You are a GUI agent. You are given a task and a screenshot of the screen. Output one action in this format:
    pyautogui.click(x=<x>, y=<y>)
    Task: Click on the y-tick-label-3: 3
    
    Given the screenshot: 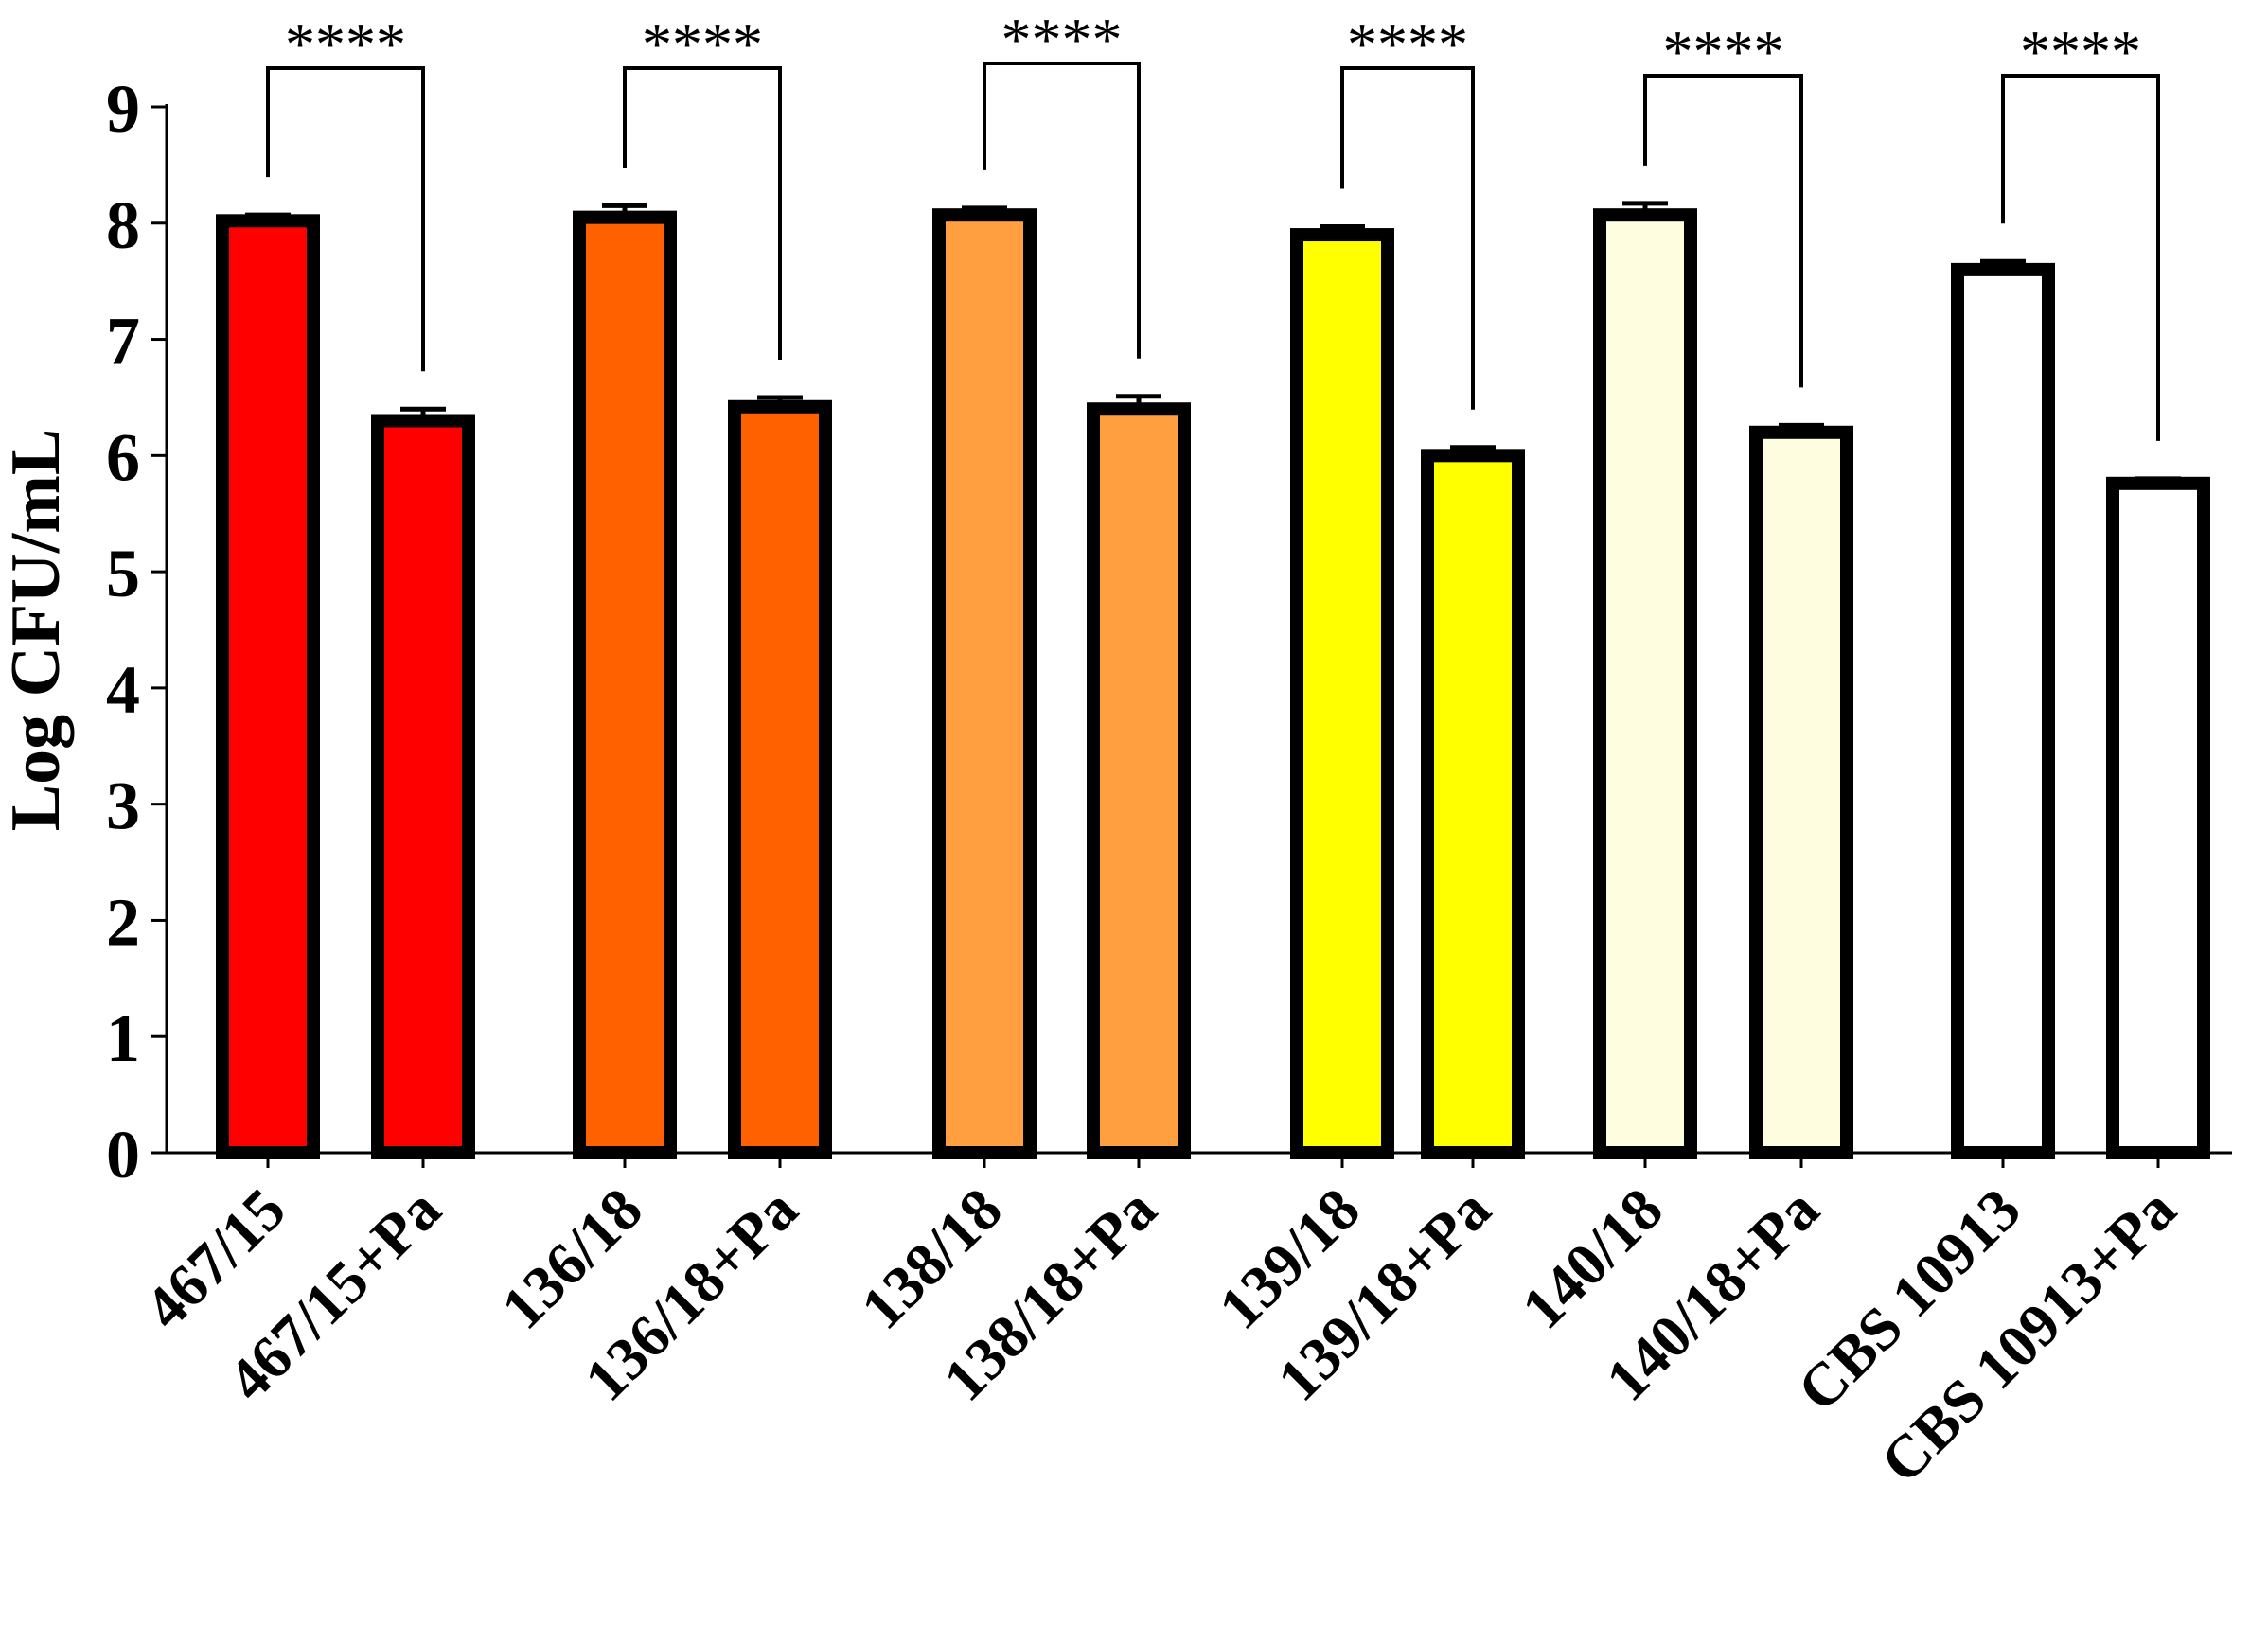 What is the action you would take?
    pyautogui.click(x=123, y=806)
    